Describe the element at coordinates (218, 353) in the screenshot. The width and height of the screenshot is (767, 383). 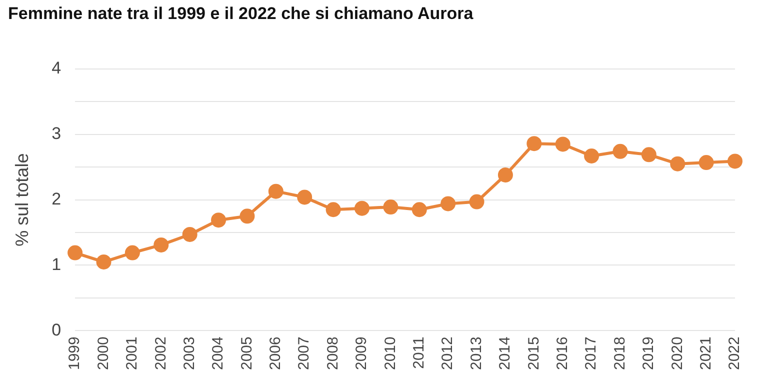
I see `x-tick-label: 2004` at that location.